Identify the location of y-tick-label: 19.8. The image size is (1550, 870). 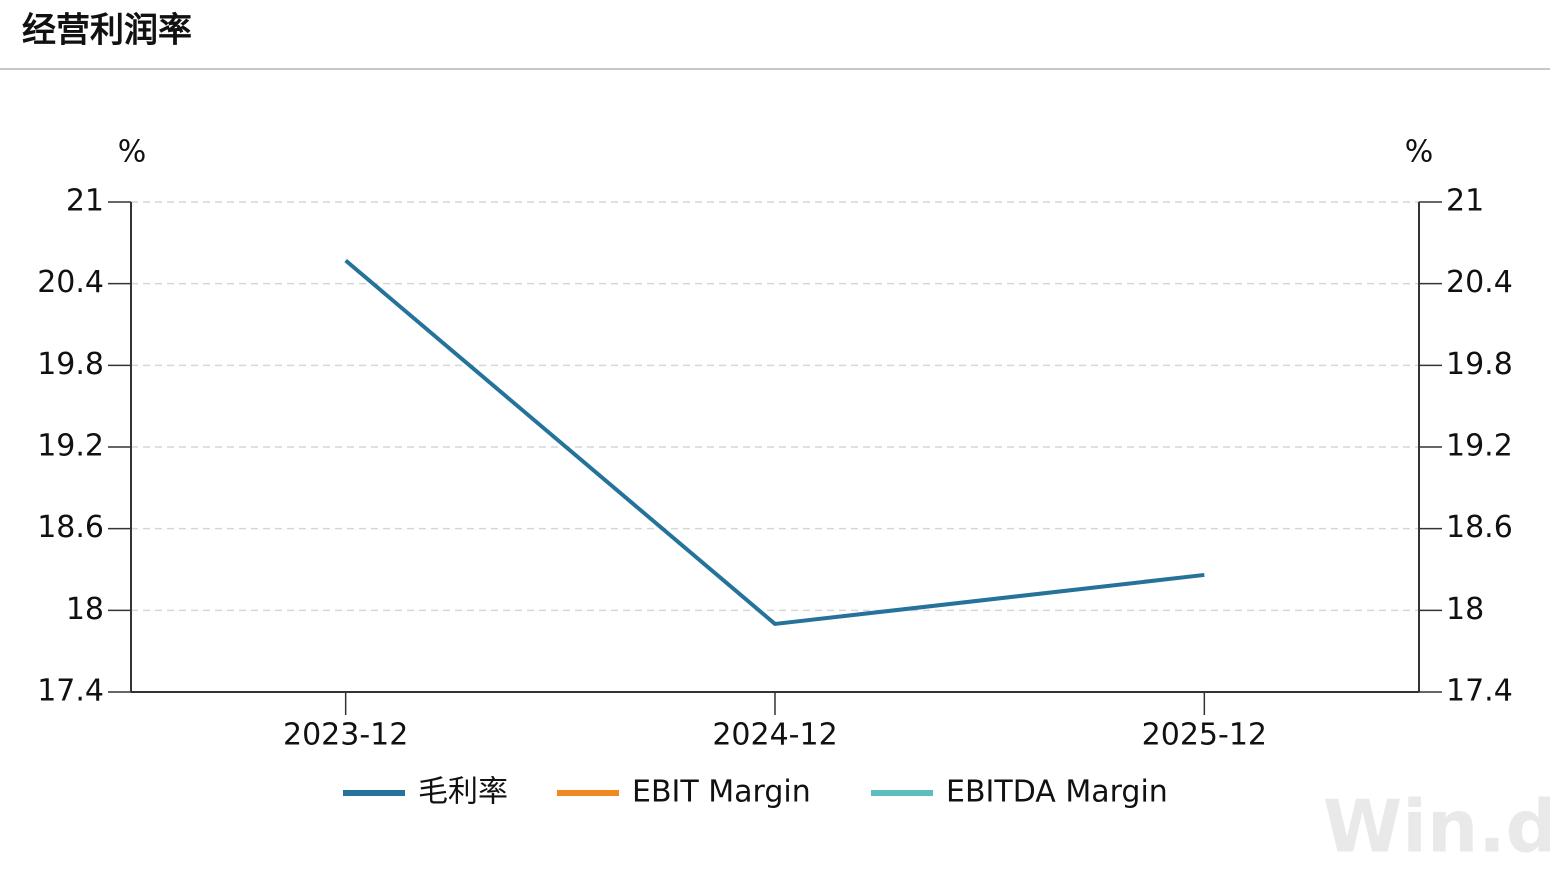
(70, 364).